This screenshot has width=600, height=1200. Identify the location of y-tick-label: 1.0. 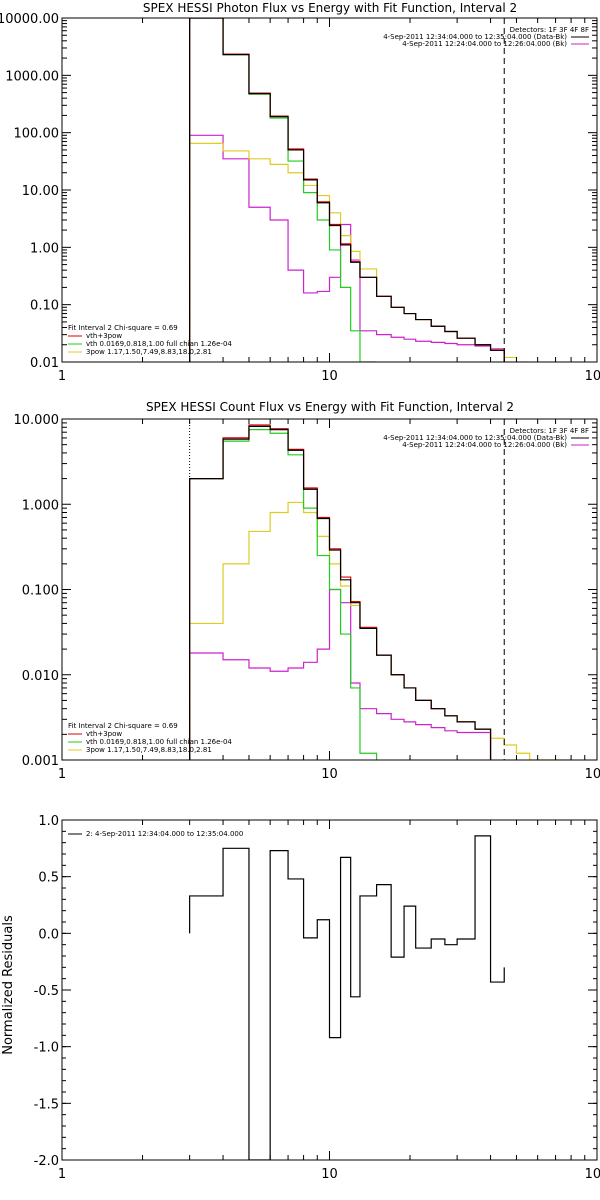
(48, 821).